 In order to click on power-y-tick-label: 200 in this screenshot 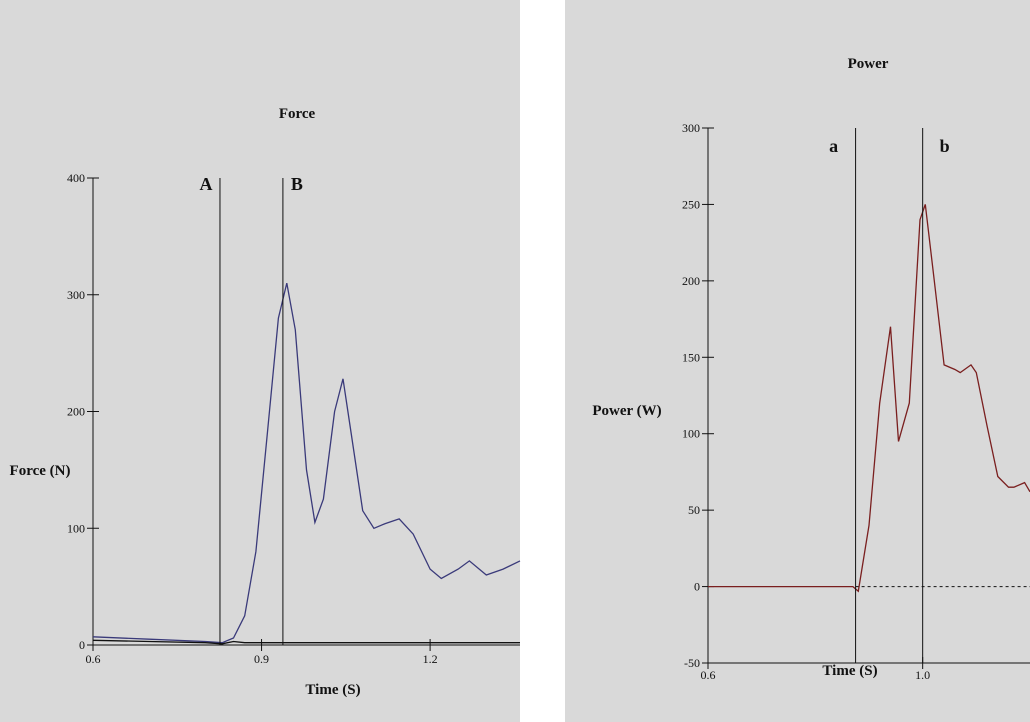, I will do `click(691, 281)`.